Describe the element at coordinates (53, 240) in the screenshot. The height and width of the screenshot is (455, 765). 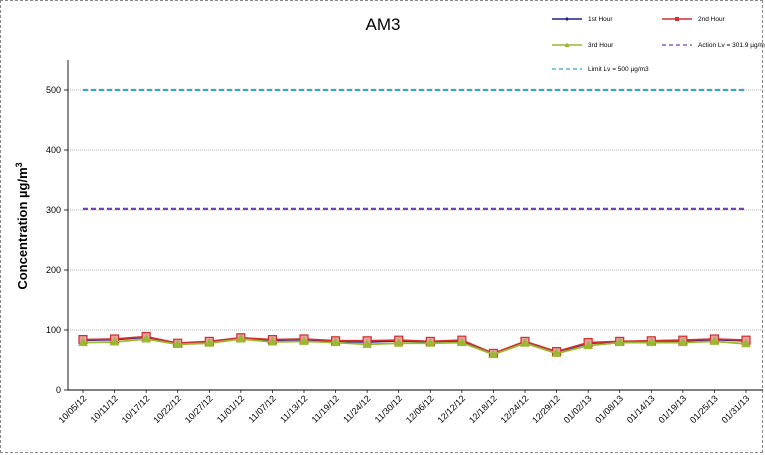
I see `y-tick-labels: 0 100 200 300 400 500` at that location.